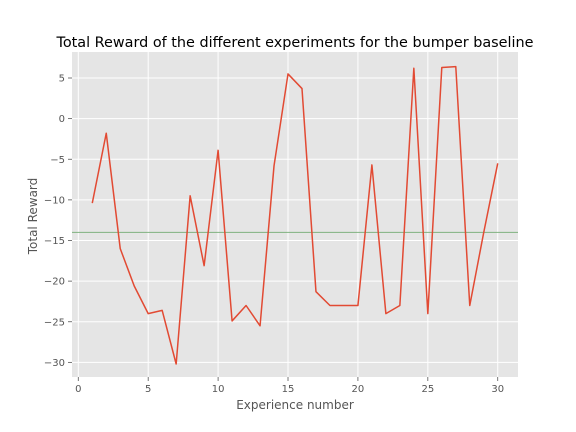 This screenshot has width=576, height=432. I want to click on x-tick-label: 5, so click(148, 389).